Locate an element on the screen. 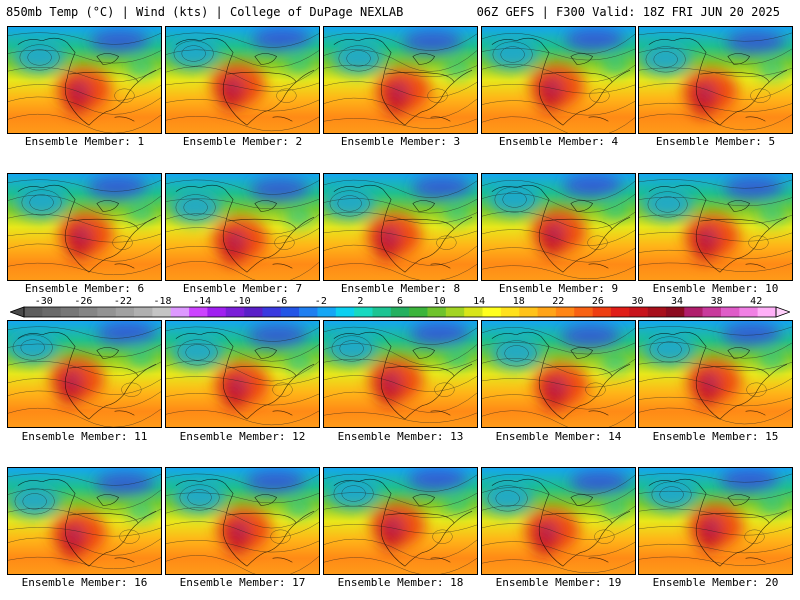 The width and height of the screenshot is (800, 600). colorbar-tick-label: 38 is located at coordinates (716, 301).